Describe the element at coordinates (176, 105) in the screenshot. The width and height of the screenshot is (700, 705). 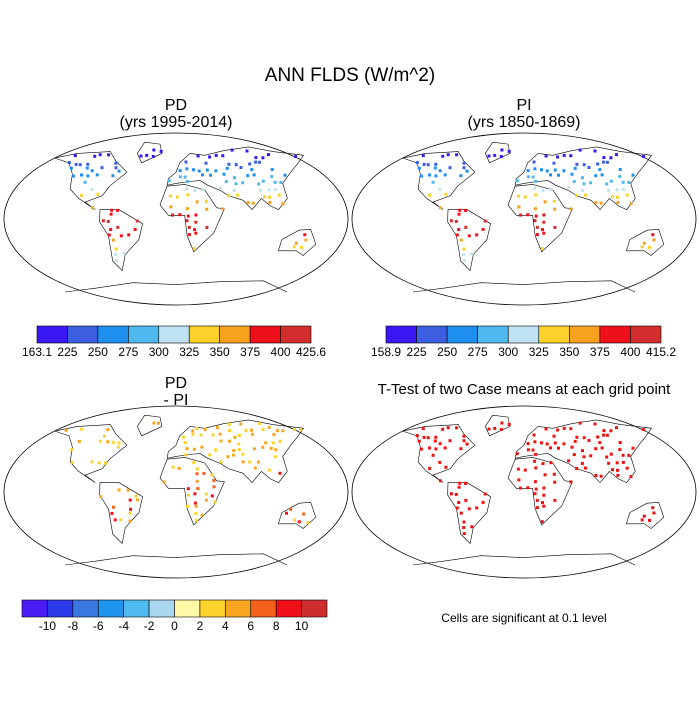
I see `panel-title: PD` at that location.